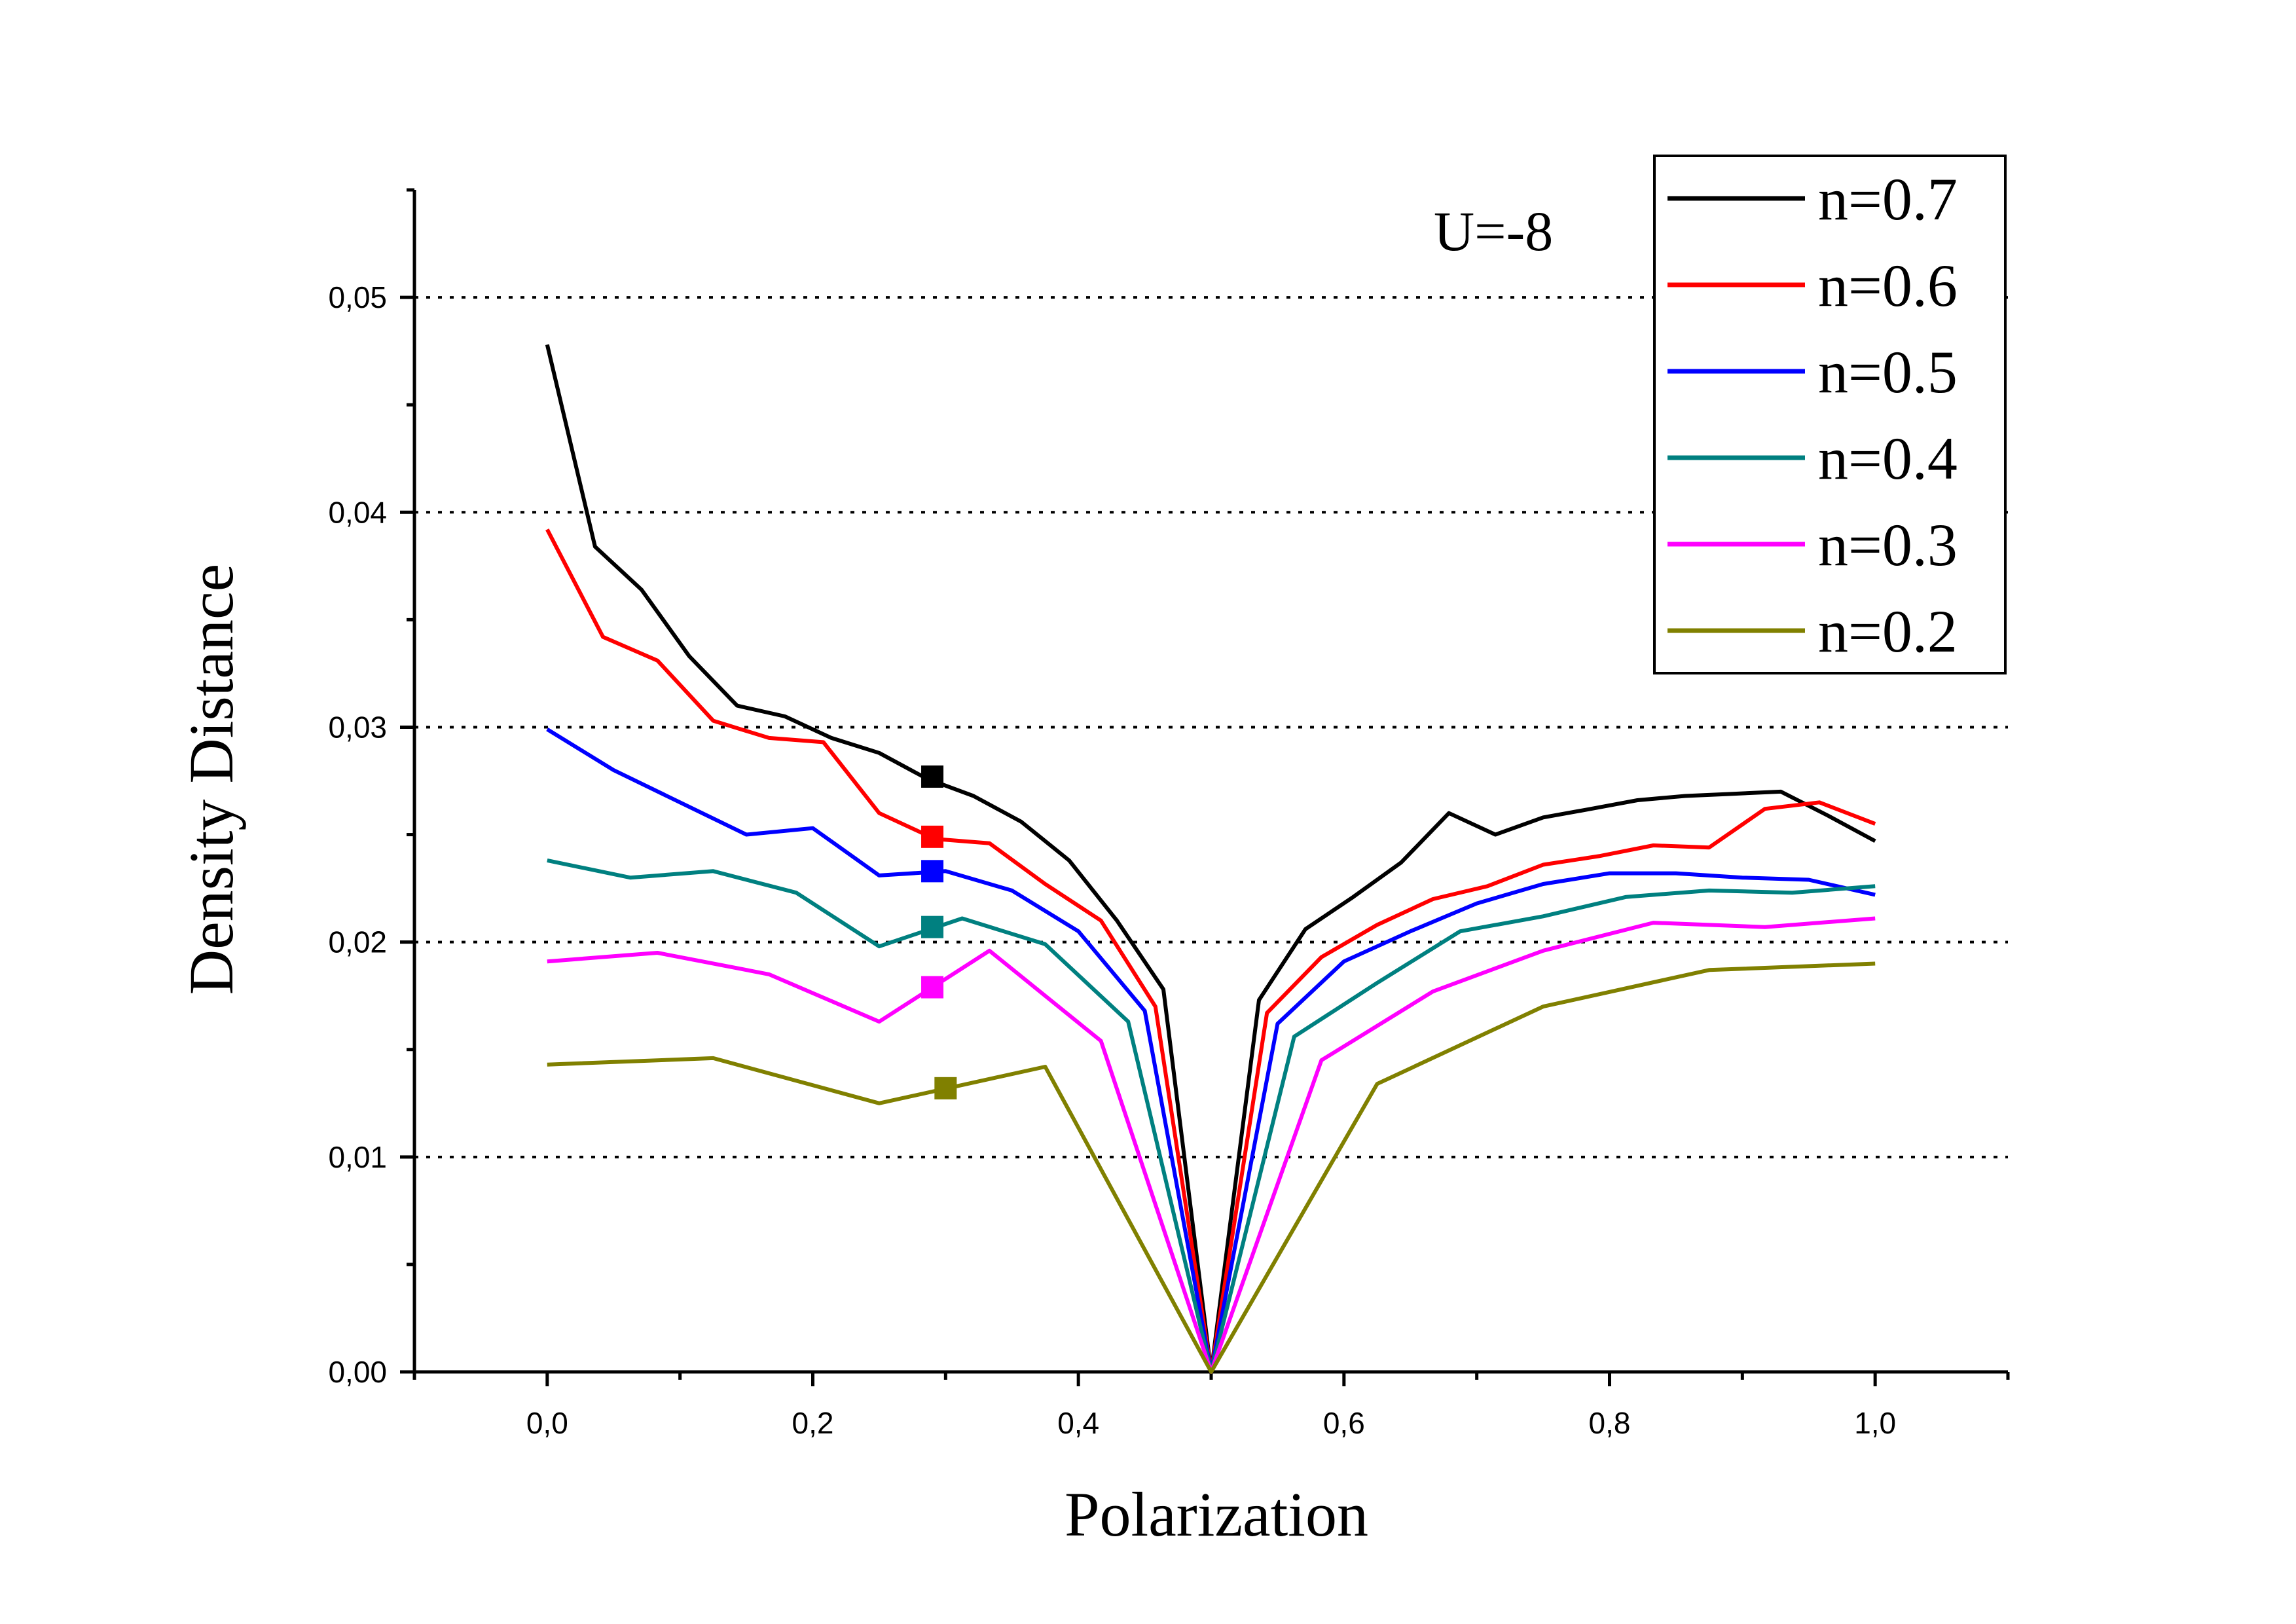 This screenshot has width=2296, height=1624. I want to click on x-axis-title: Polarization, so click(1216, 1514).